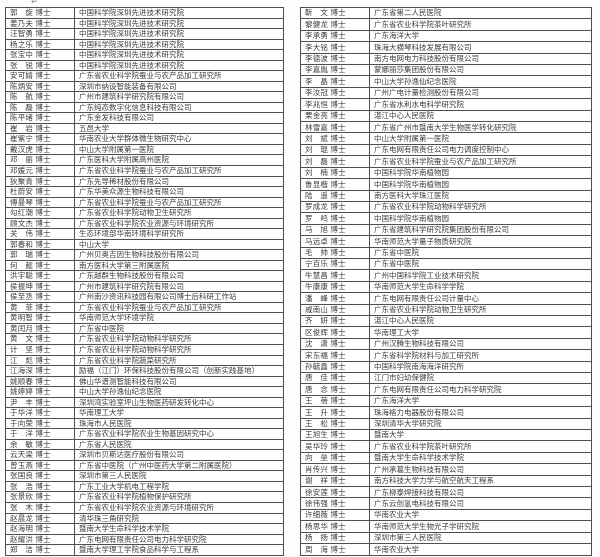  Describe the element at coordinates (335, 81) in the screenshot. I see `name-cell: 李 晶 博士` at that location.